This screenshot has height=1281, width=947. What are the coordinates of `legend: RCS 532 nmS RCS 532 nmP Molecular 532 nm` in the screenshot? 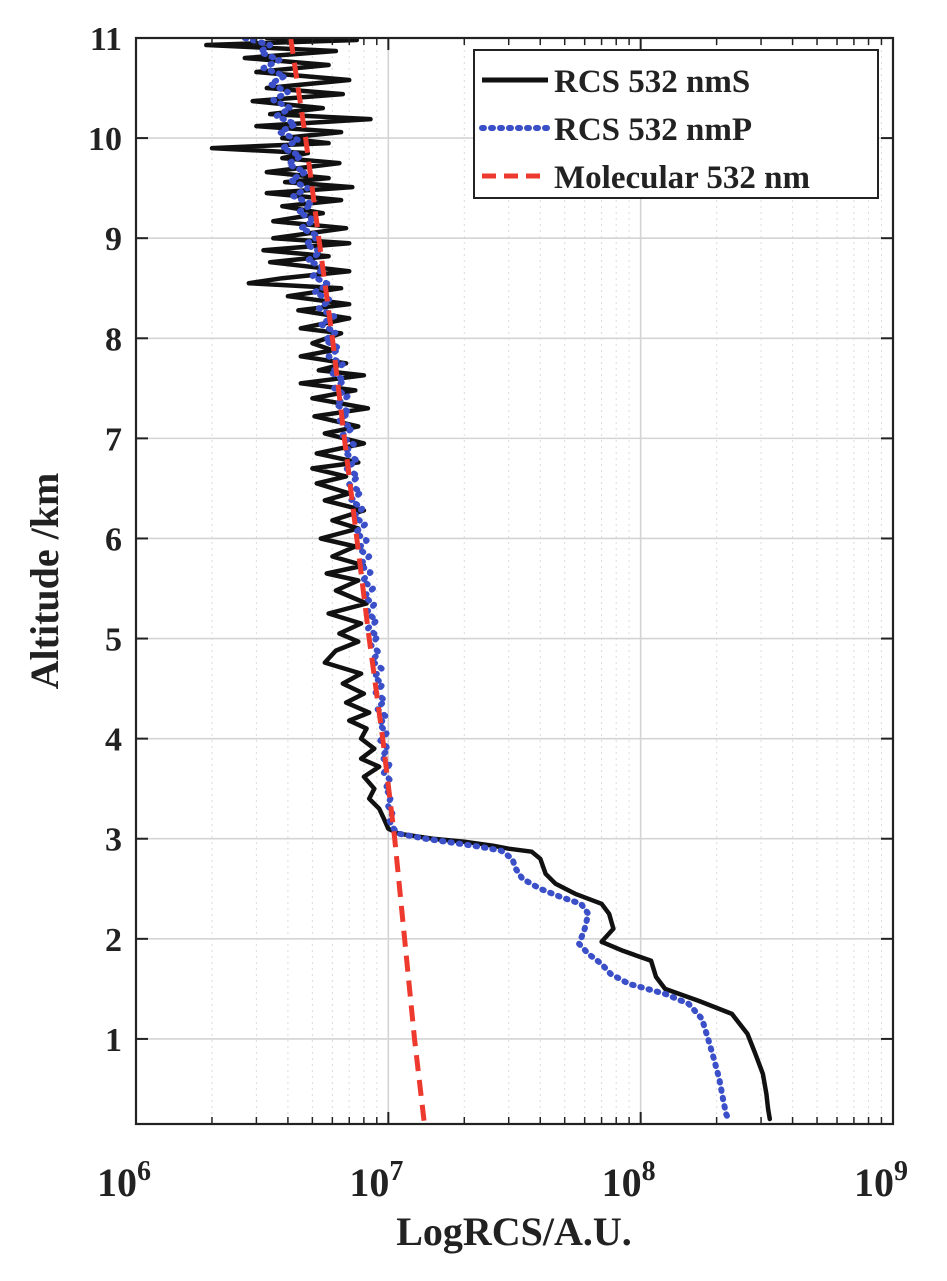 It's located at (676, 124).